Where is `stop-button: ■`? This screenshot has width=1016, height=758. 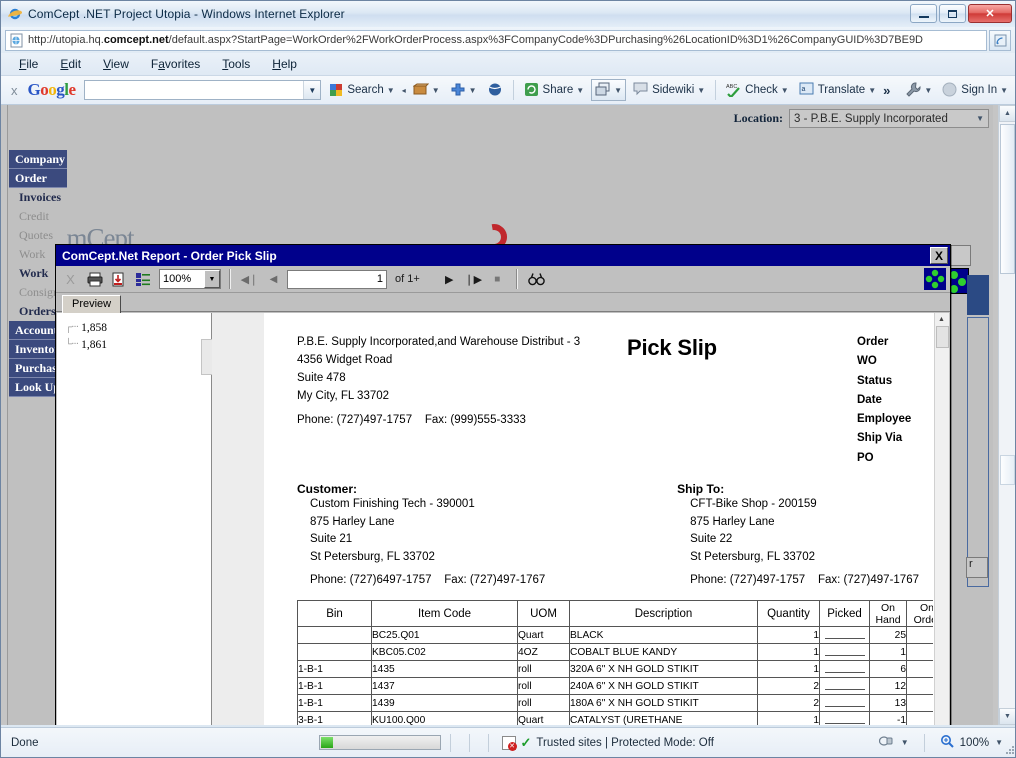 stop-button: ■ is located at coordinates (497, 279).